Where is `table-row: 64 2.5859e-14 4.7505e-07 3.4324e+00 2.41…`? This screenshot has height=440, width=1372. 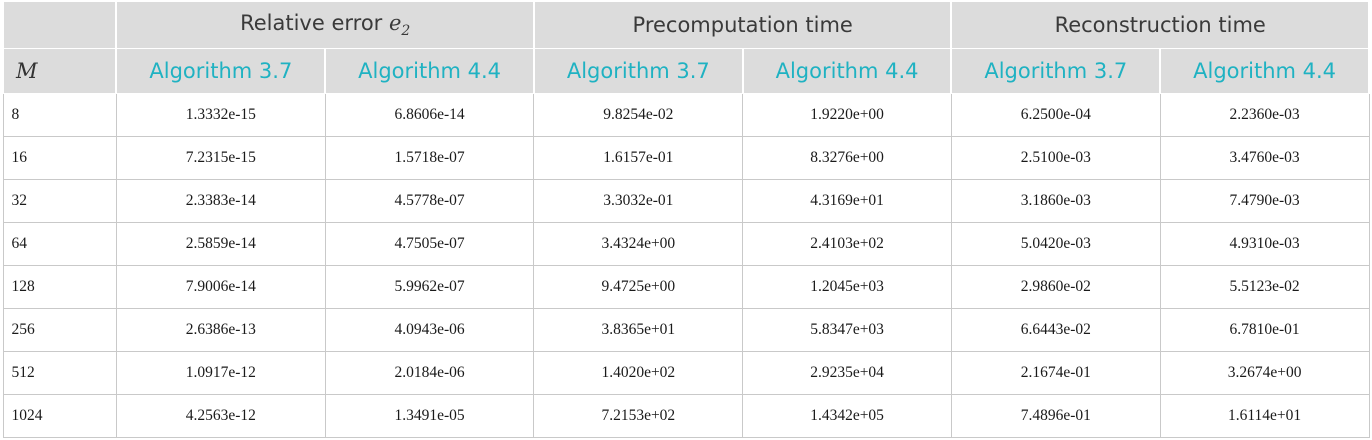
table-row: 64 2.5859e-14 4.7505e-07 3.4324e+00 2.41… is located at coordinates (686, 244).